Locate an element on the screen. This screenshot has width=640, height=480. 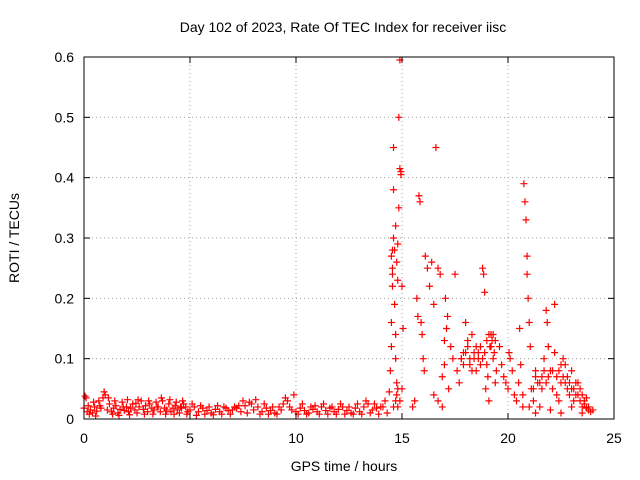
x-tick-label: 10 is located at coordinates (296, 438).